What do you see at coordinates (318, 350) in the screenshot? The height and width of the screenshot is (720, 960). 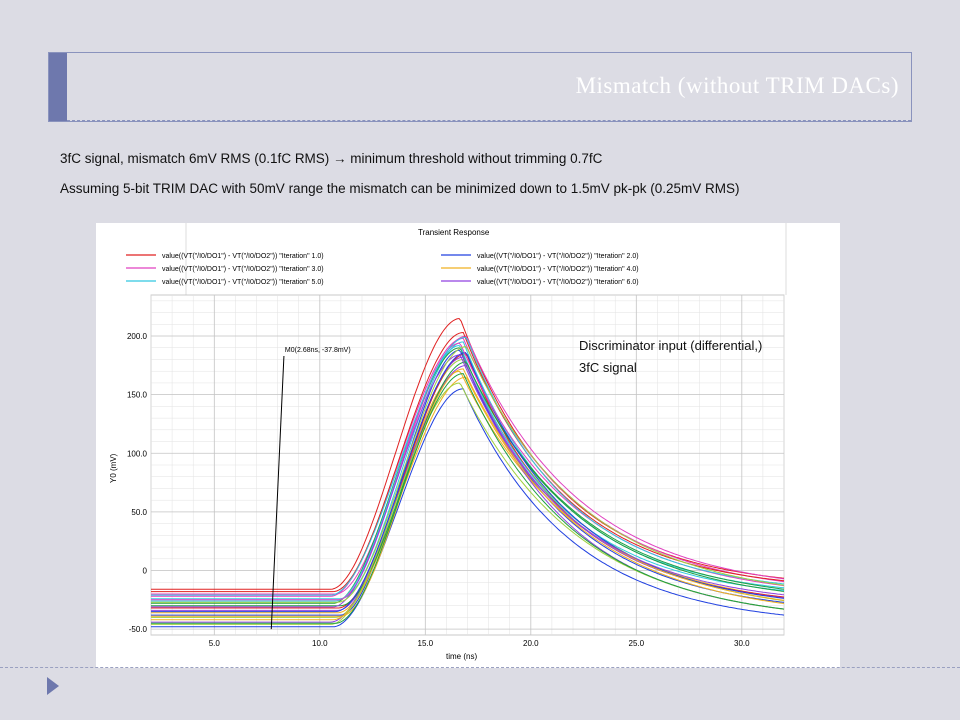 I see `marker-label: M0(2.68ns, -37.8mV)` at bounding box center [318, 350].